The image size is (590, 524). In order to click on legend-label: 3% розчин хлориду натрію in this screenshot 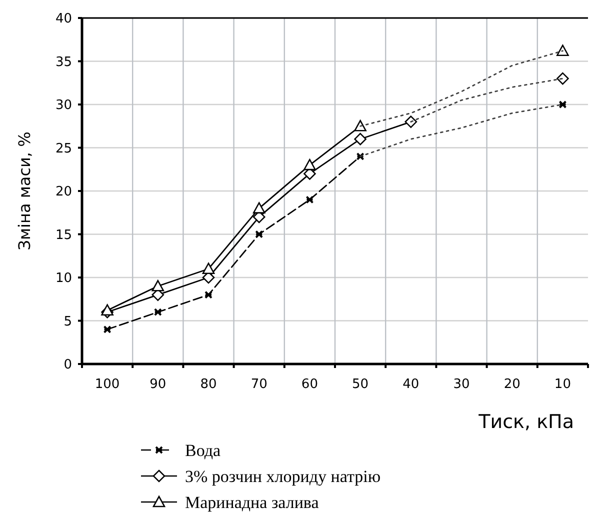, I will do `click(283, 476)`.